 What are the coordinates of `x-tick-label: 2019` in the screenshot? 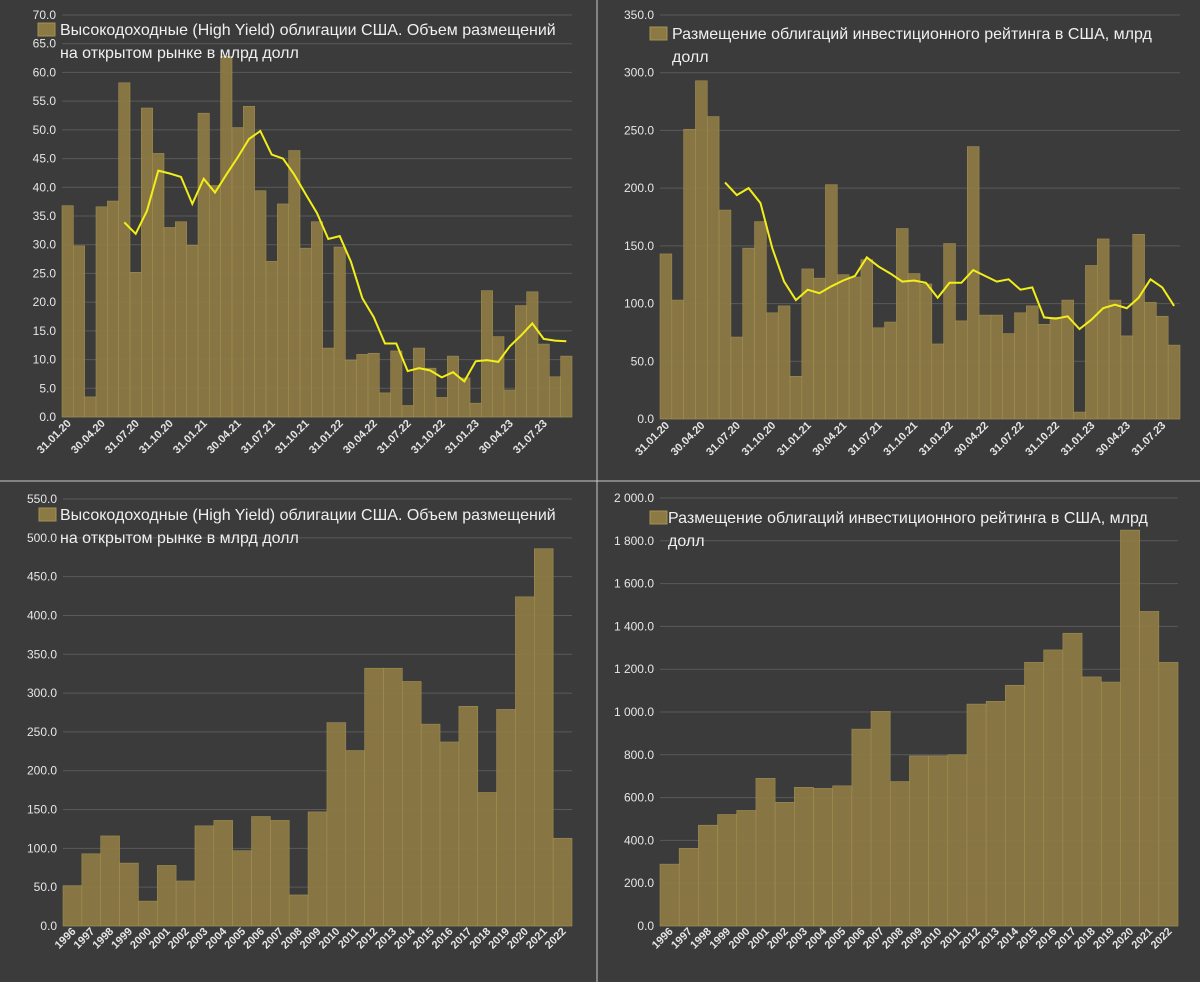 It's located at (1104, 939).